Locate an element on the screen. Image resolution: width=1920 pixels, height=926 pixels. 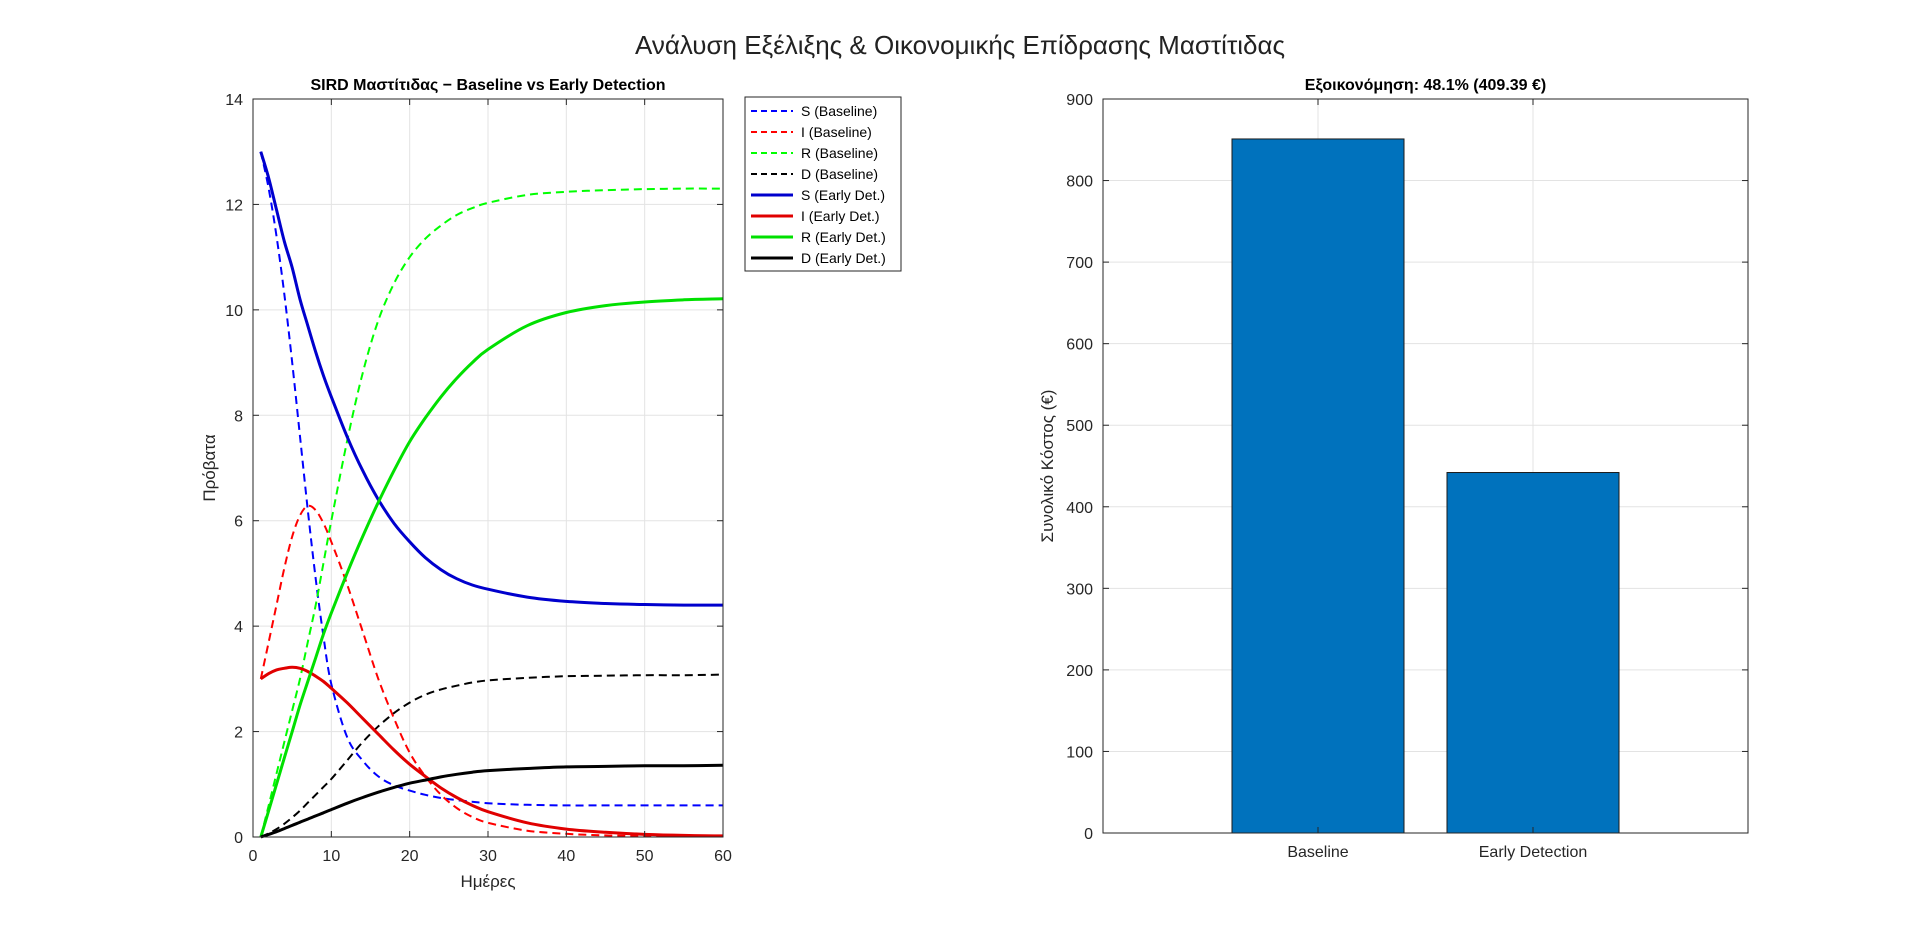
legend-label: D (Early Det.) is located at coordinates (843, 258).